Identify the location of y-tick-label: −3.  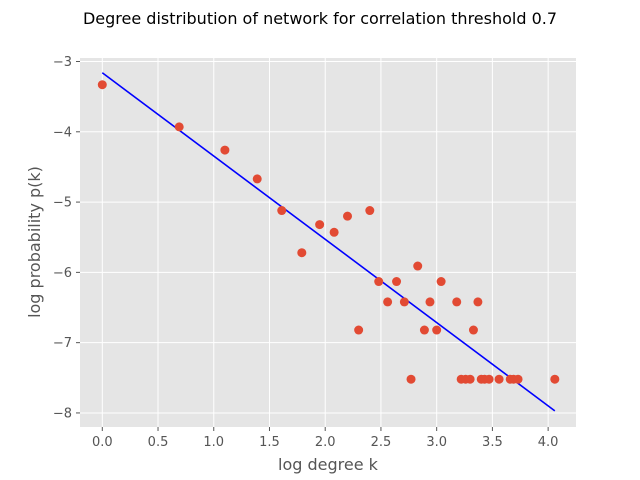
(62, 62).